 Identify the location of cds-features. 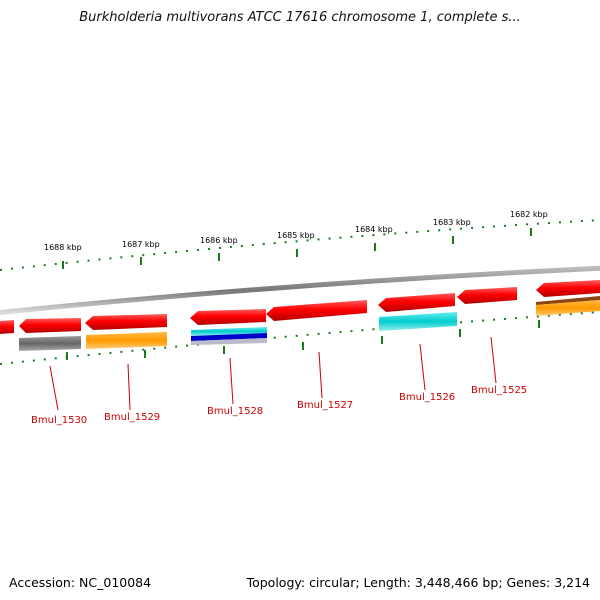
(300, 307).